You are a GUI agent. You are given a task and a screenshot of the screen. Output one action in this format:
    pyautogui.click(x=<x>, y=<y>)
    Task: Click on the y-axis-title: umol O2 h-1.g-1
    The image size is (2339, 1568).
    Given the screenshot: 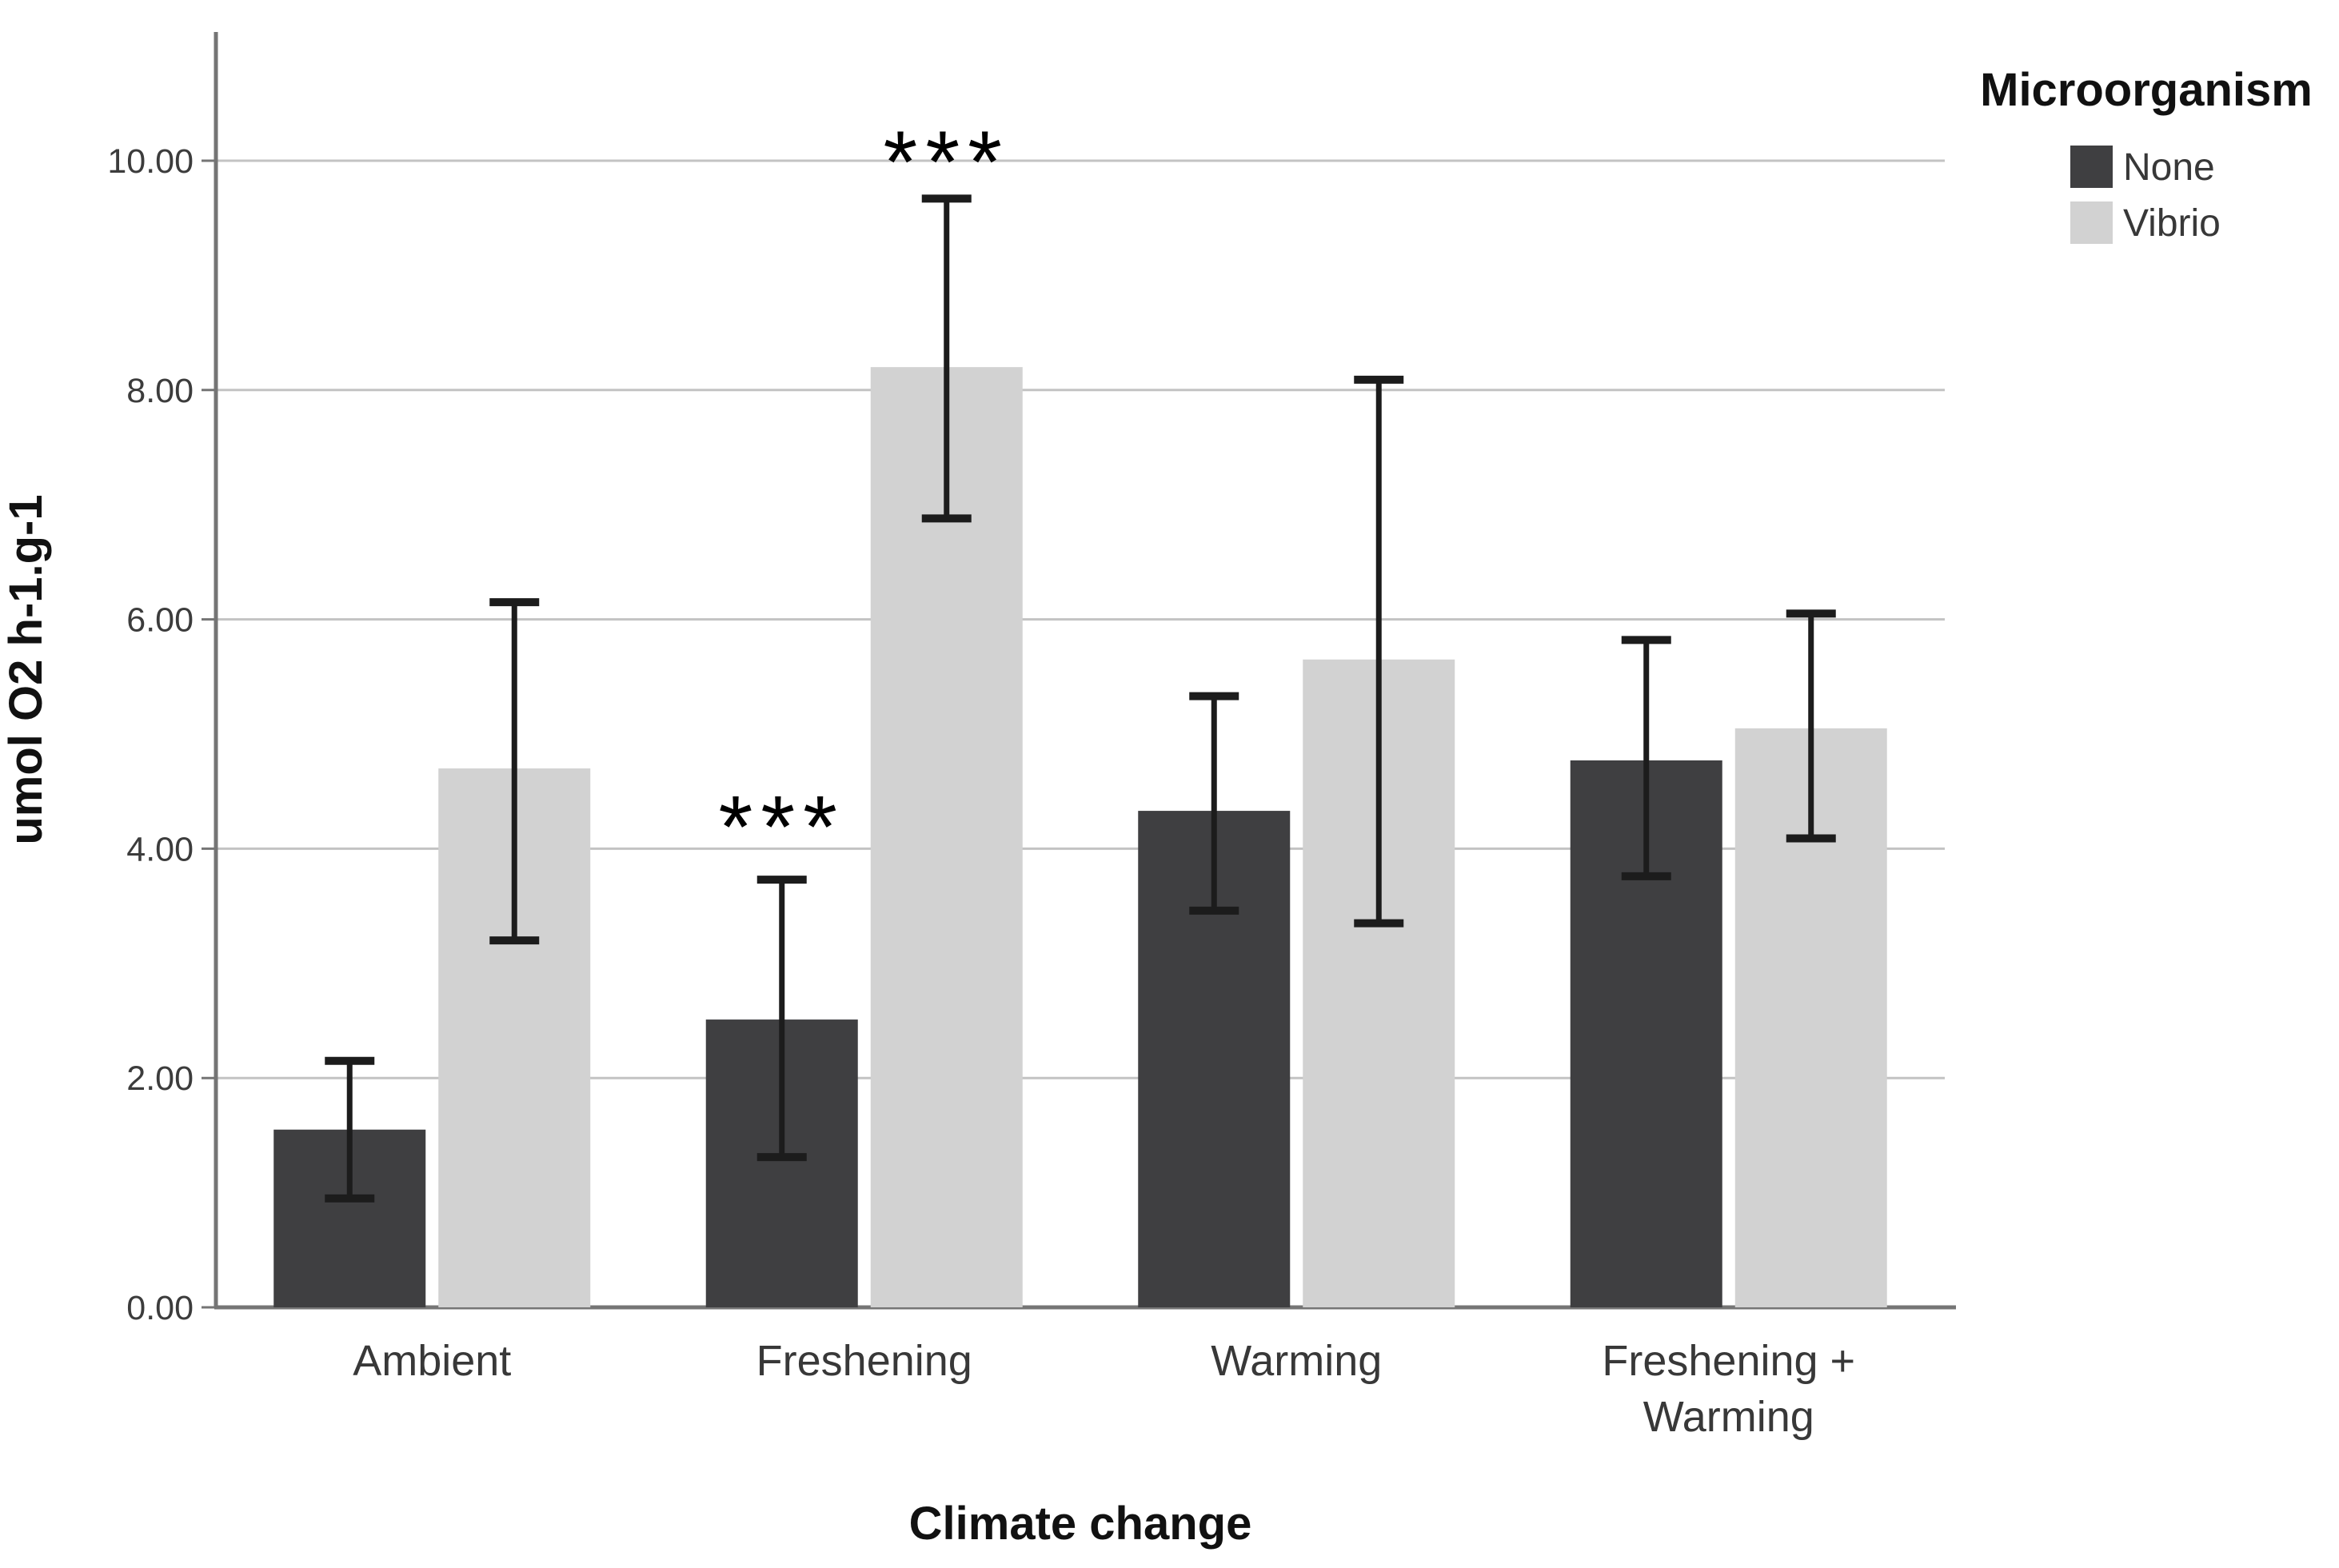 What is the action you would take?
    pyautogui.click(x=26, y=669)
    